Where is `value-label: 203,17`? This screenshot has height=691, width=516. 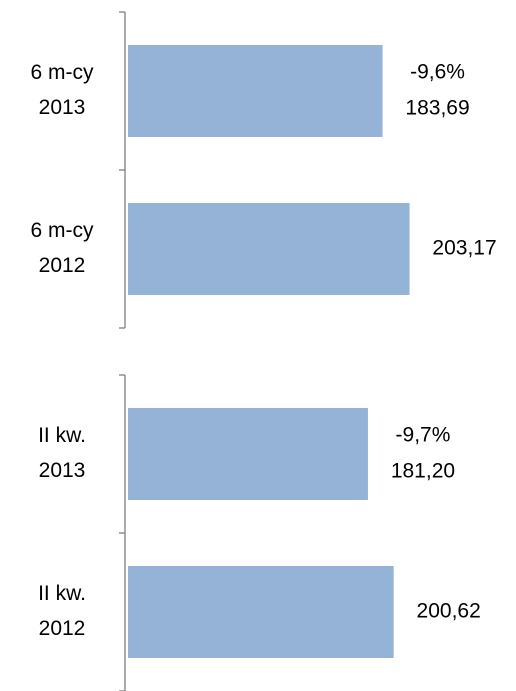
value-label: 203,17 is located at coordinates (464, 248).